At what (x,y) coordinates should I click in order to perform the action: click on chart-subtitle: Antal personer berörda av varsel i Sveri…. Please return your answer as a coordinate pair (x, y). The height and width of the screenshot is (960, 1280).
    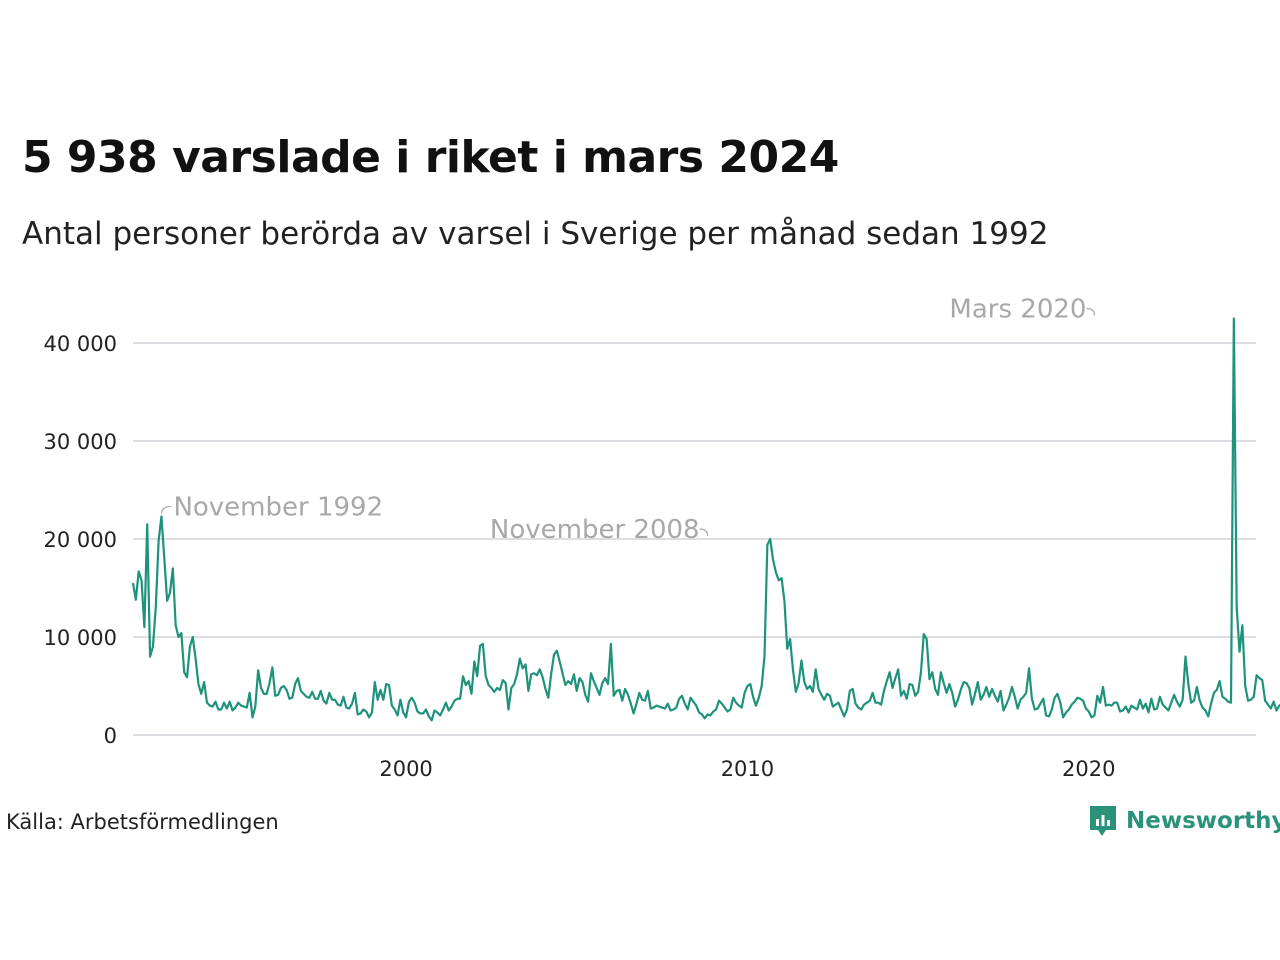
    Looking at the image, I should click on (535, 234).